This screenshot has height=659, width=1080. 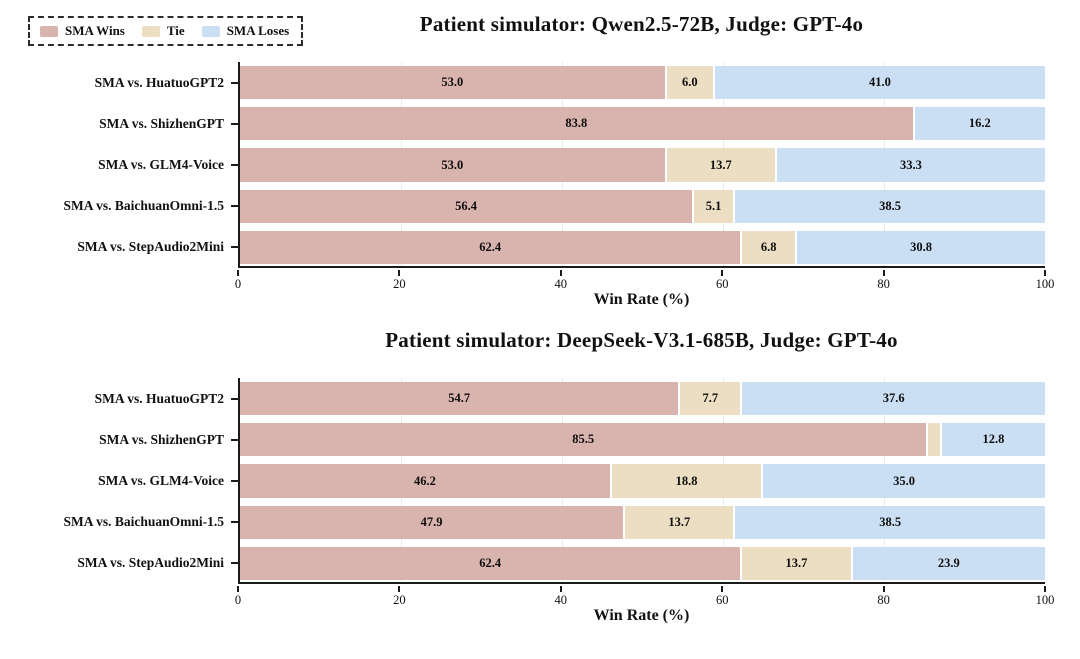 I want to click on bar-segment-tie: 6.0, so click(x=690, y=83).